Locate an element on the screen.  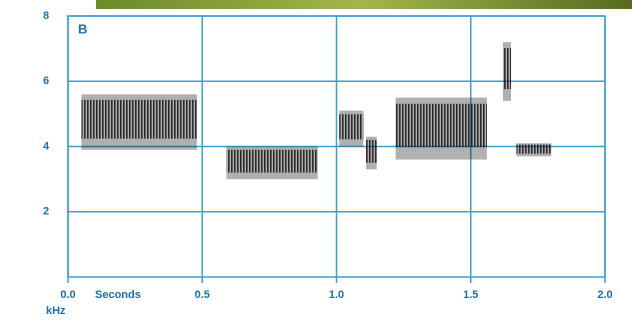
y-tick-label: 6 is located at coordinates (46, 81).